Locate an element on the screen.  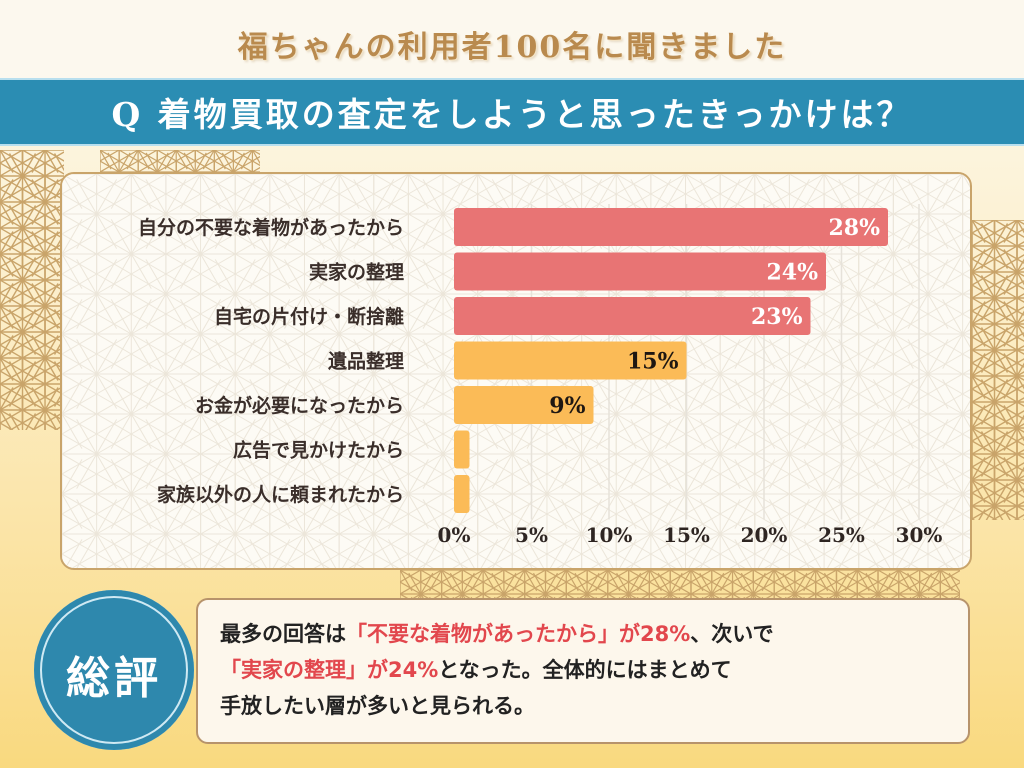
summary-line-1: 最多の回答は「不要な着物があったから」が28%、次いで is located at coordinates (585, 634).